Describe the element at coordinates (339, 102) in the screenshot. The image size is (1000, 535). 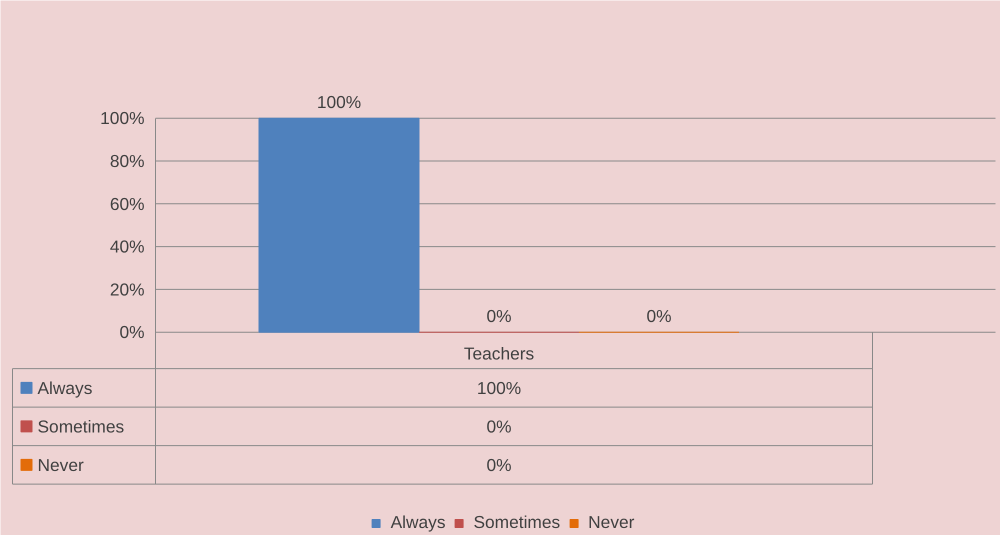
I see `data-label: 100%` at that location.